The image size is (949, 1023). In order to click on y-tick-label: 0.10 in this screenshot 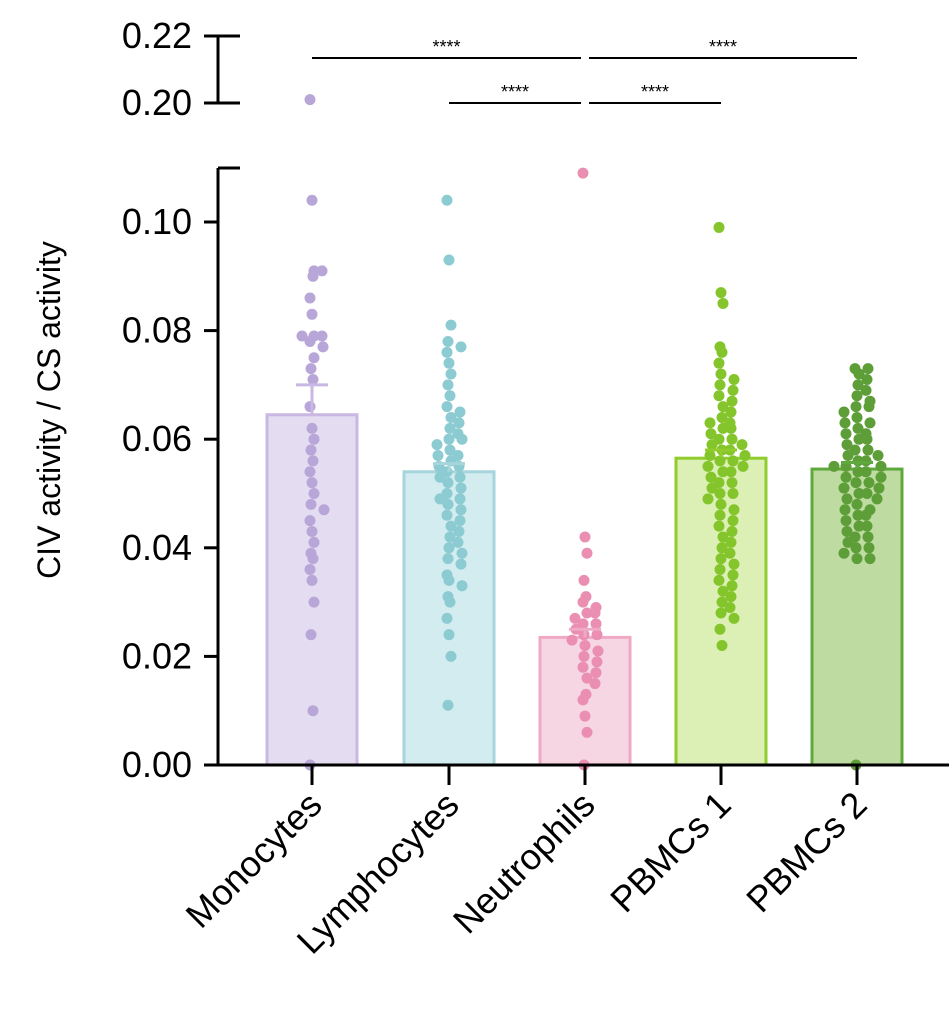, I will do `click(157, 221)`.